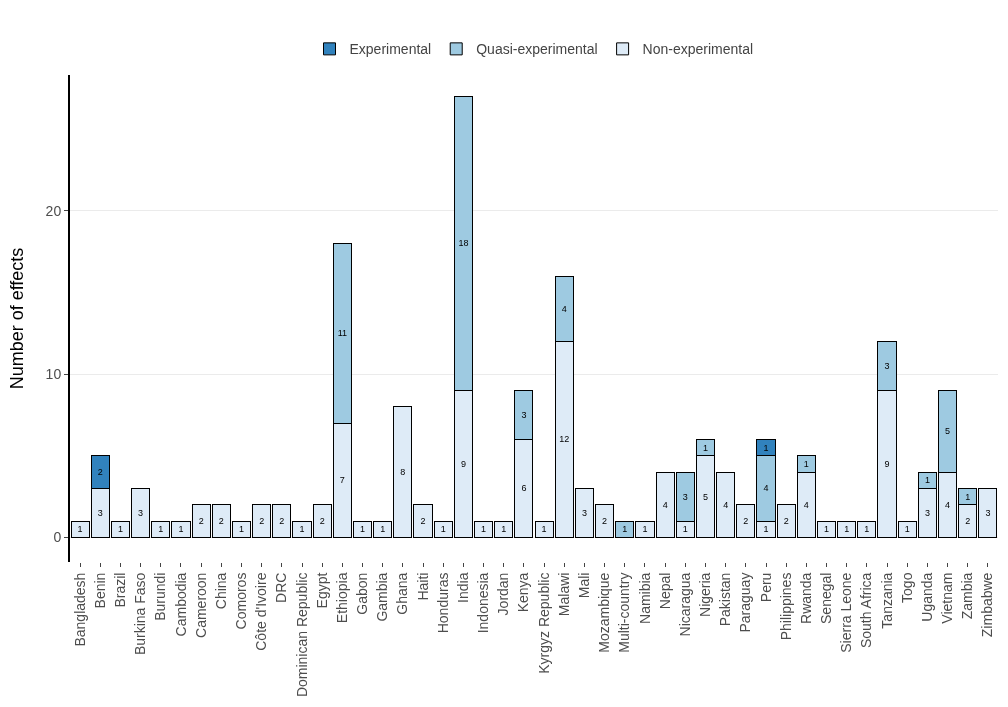  Describe the element at coordinates (79, 609) in the screenshot. I see `x-tick-label: Bangladesh` at that location.